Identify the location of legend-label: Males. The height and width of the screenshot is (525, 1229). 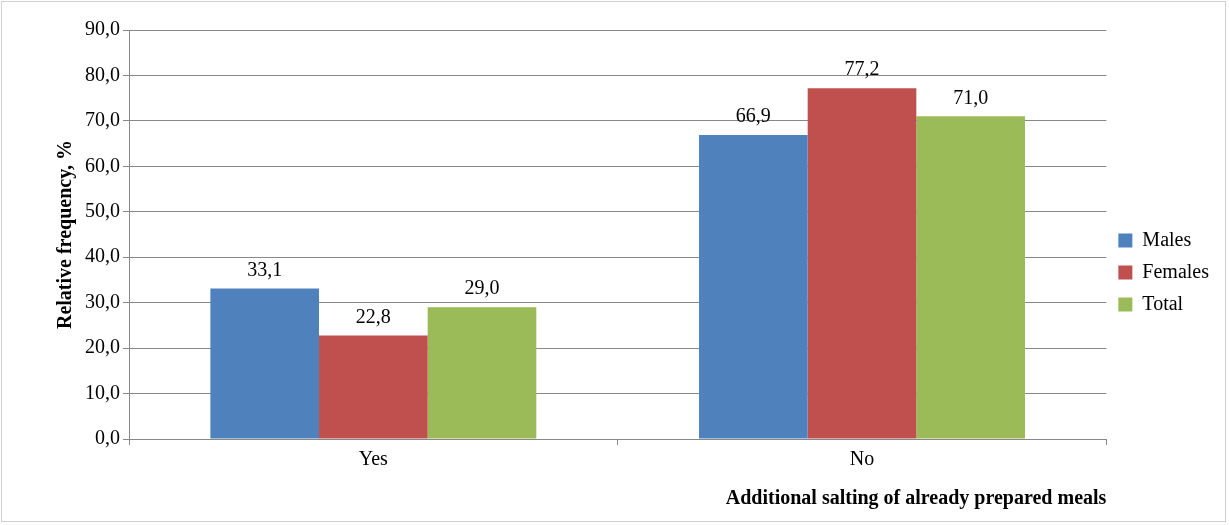
(1167, 238).